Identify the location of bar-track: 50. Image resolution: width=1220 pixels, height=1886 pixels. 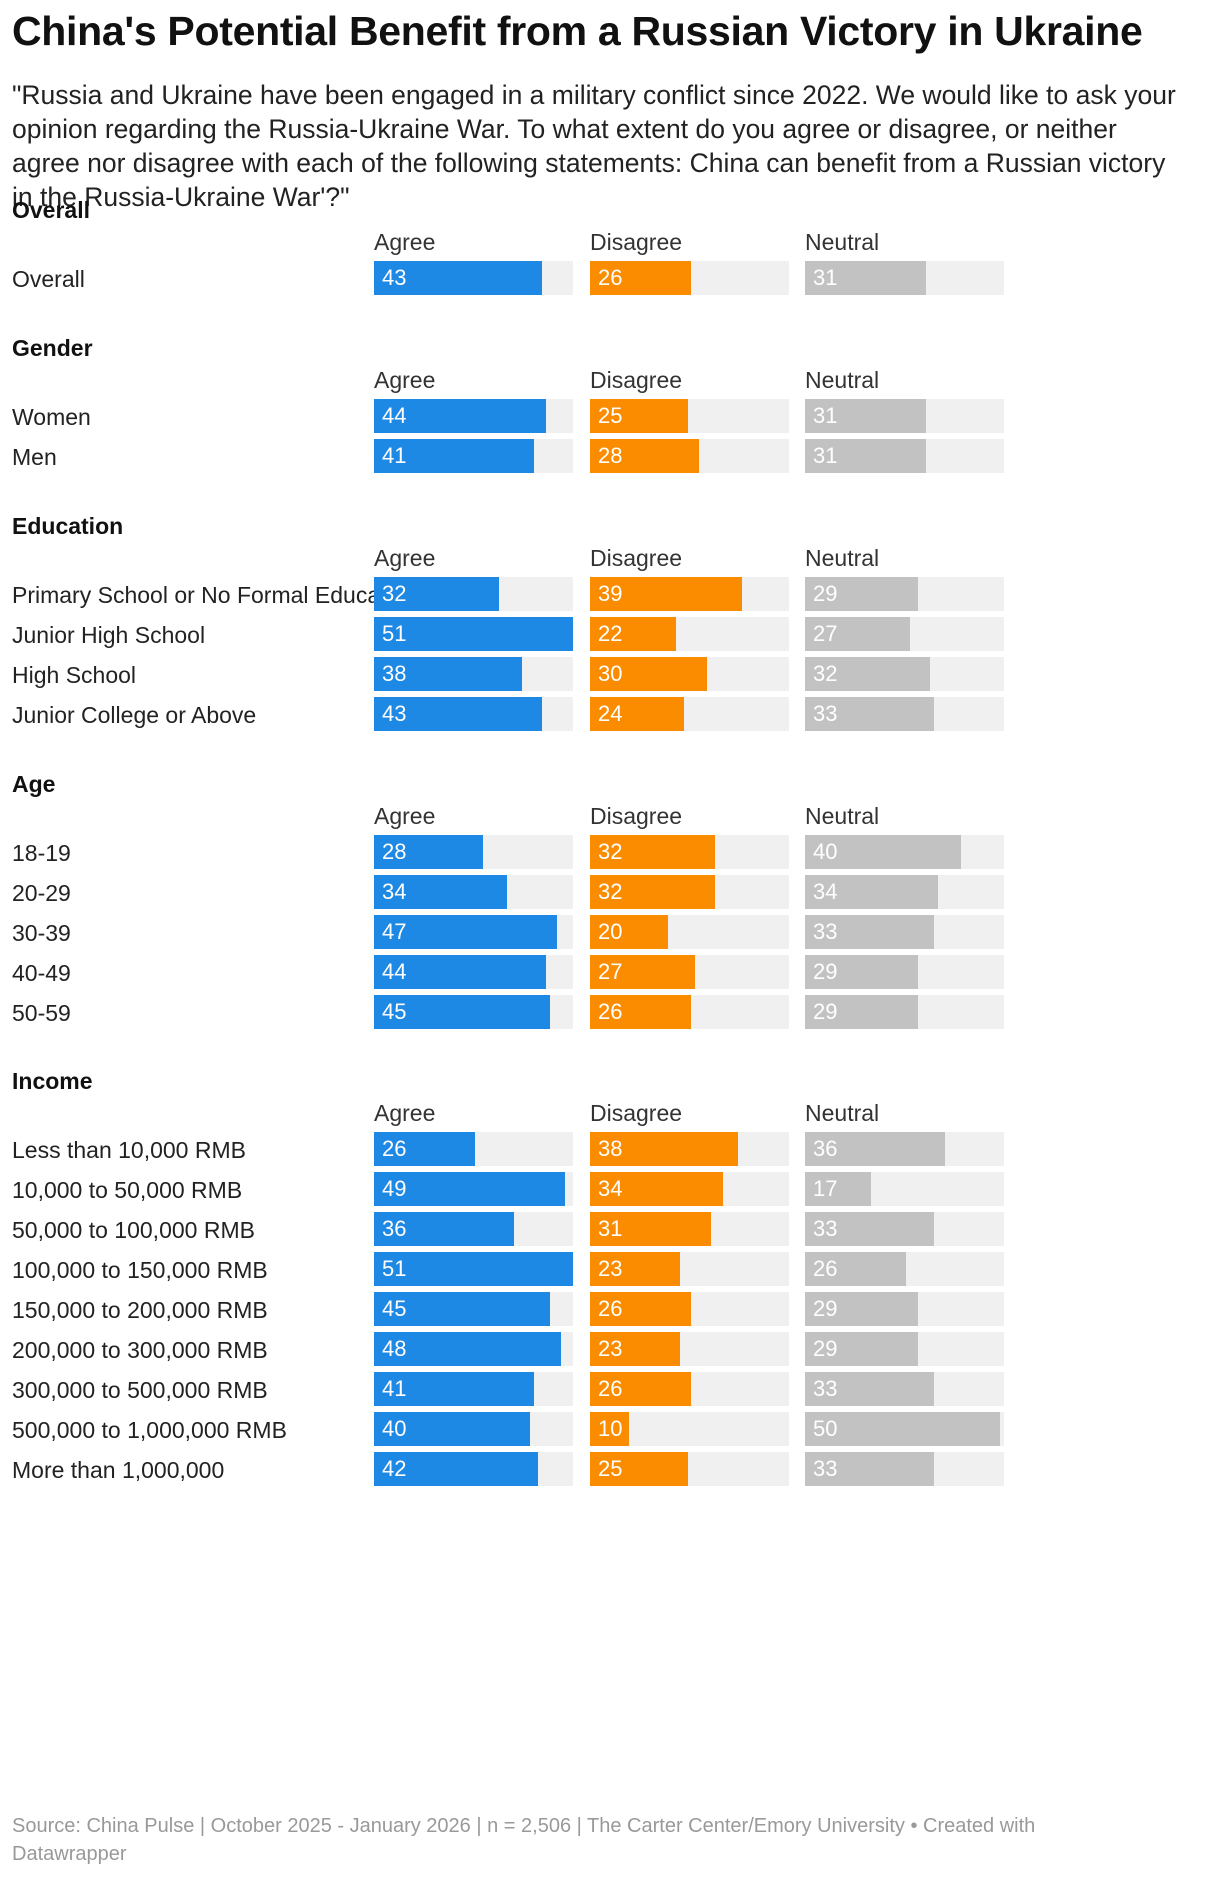
(904, 1429).